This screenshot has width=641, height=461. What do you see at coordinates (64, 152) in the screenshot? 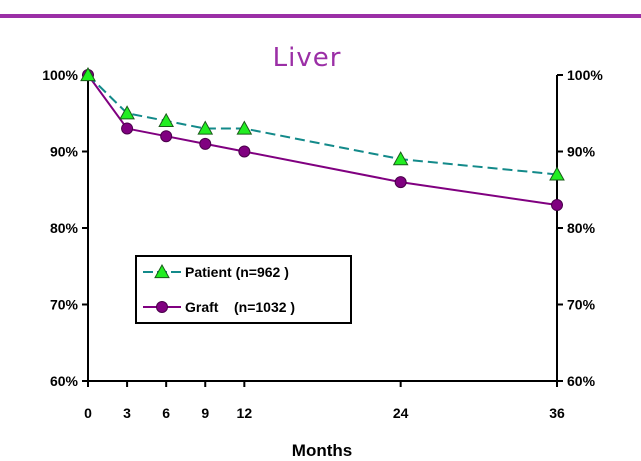
I see `y-tick-label-left: 90%` at bounding box center [64, 152].